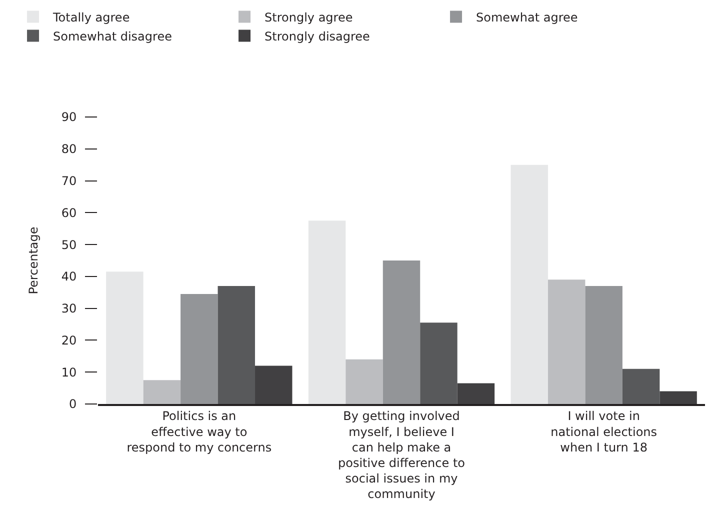 The width and height of the screenshot is (707, 509). Describe the element at coordinates (69, 309) in the screenshot. I see `y-tick-label: 30` at that location.